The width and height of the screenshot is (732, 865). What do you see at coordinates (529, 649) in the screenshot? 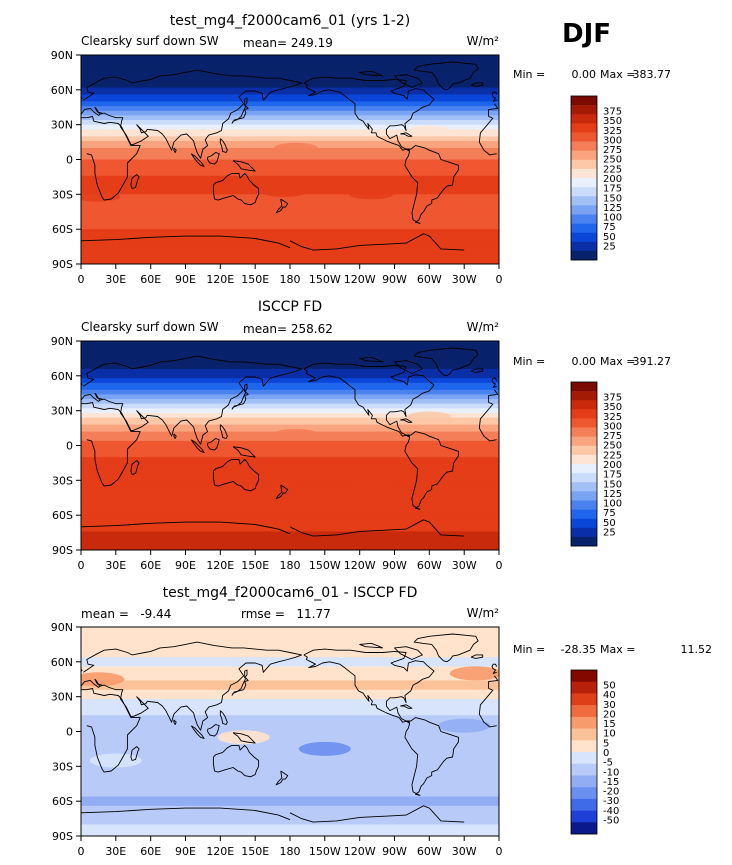
I see `min-label: Min =` at bounding box center [529, 649].